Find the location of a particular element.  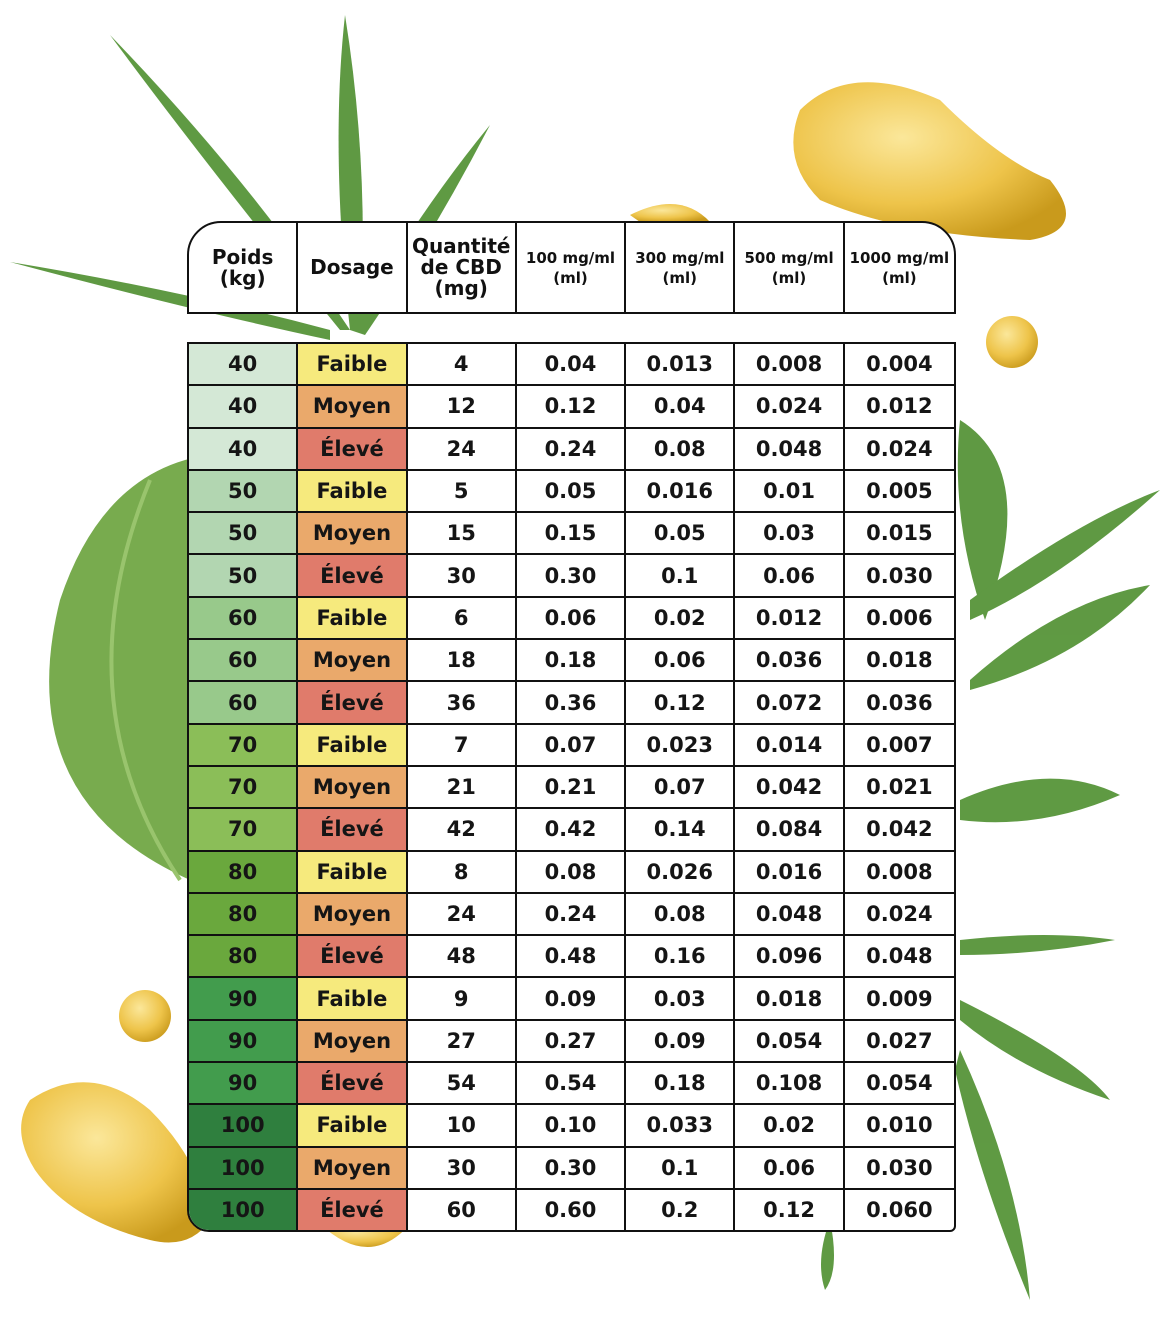

value-cell: 6 is located at coordinates (462, 619).